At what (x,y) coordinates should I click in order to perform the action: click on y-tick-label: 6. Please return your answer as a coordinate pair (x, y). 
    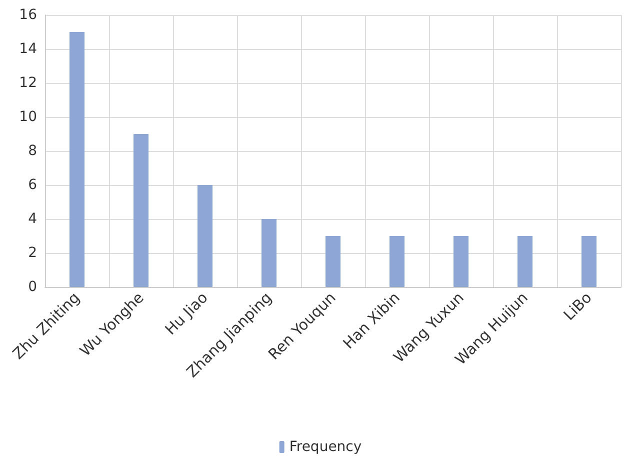
    Looking at the image, I should click on (33, 185).